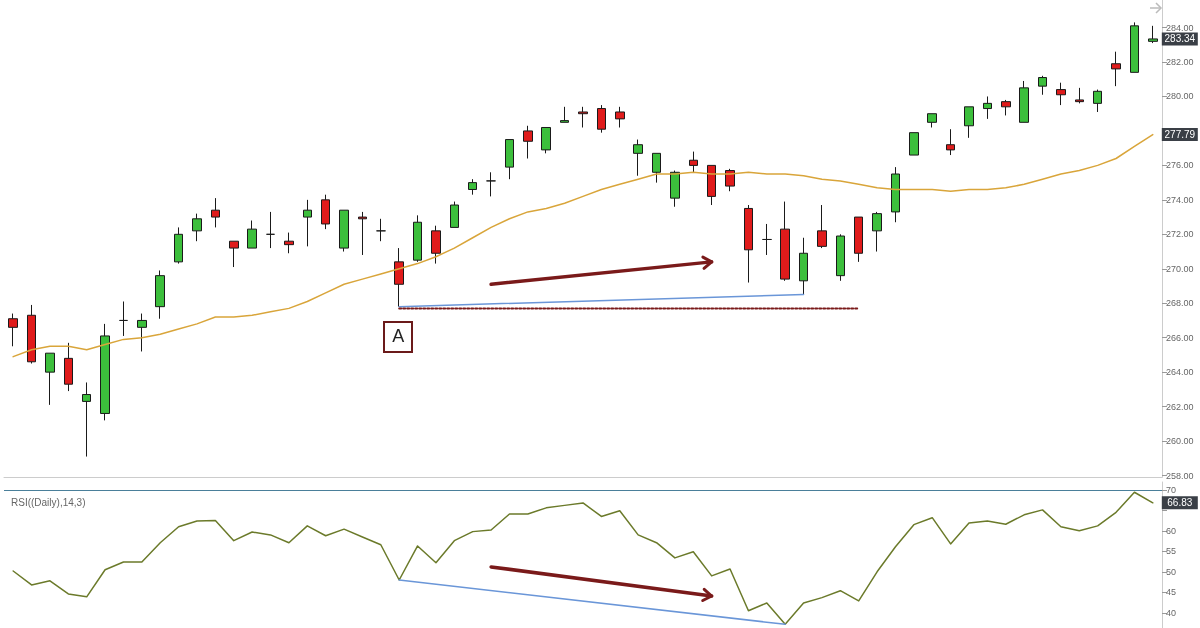 The width and height of the screenshot is (1200, 628). Describe the element at coordinates (1171, 612) in the screenshot. I see `y-tick-label: 40` at that location.